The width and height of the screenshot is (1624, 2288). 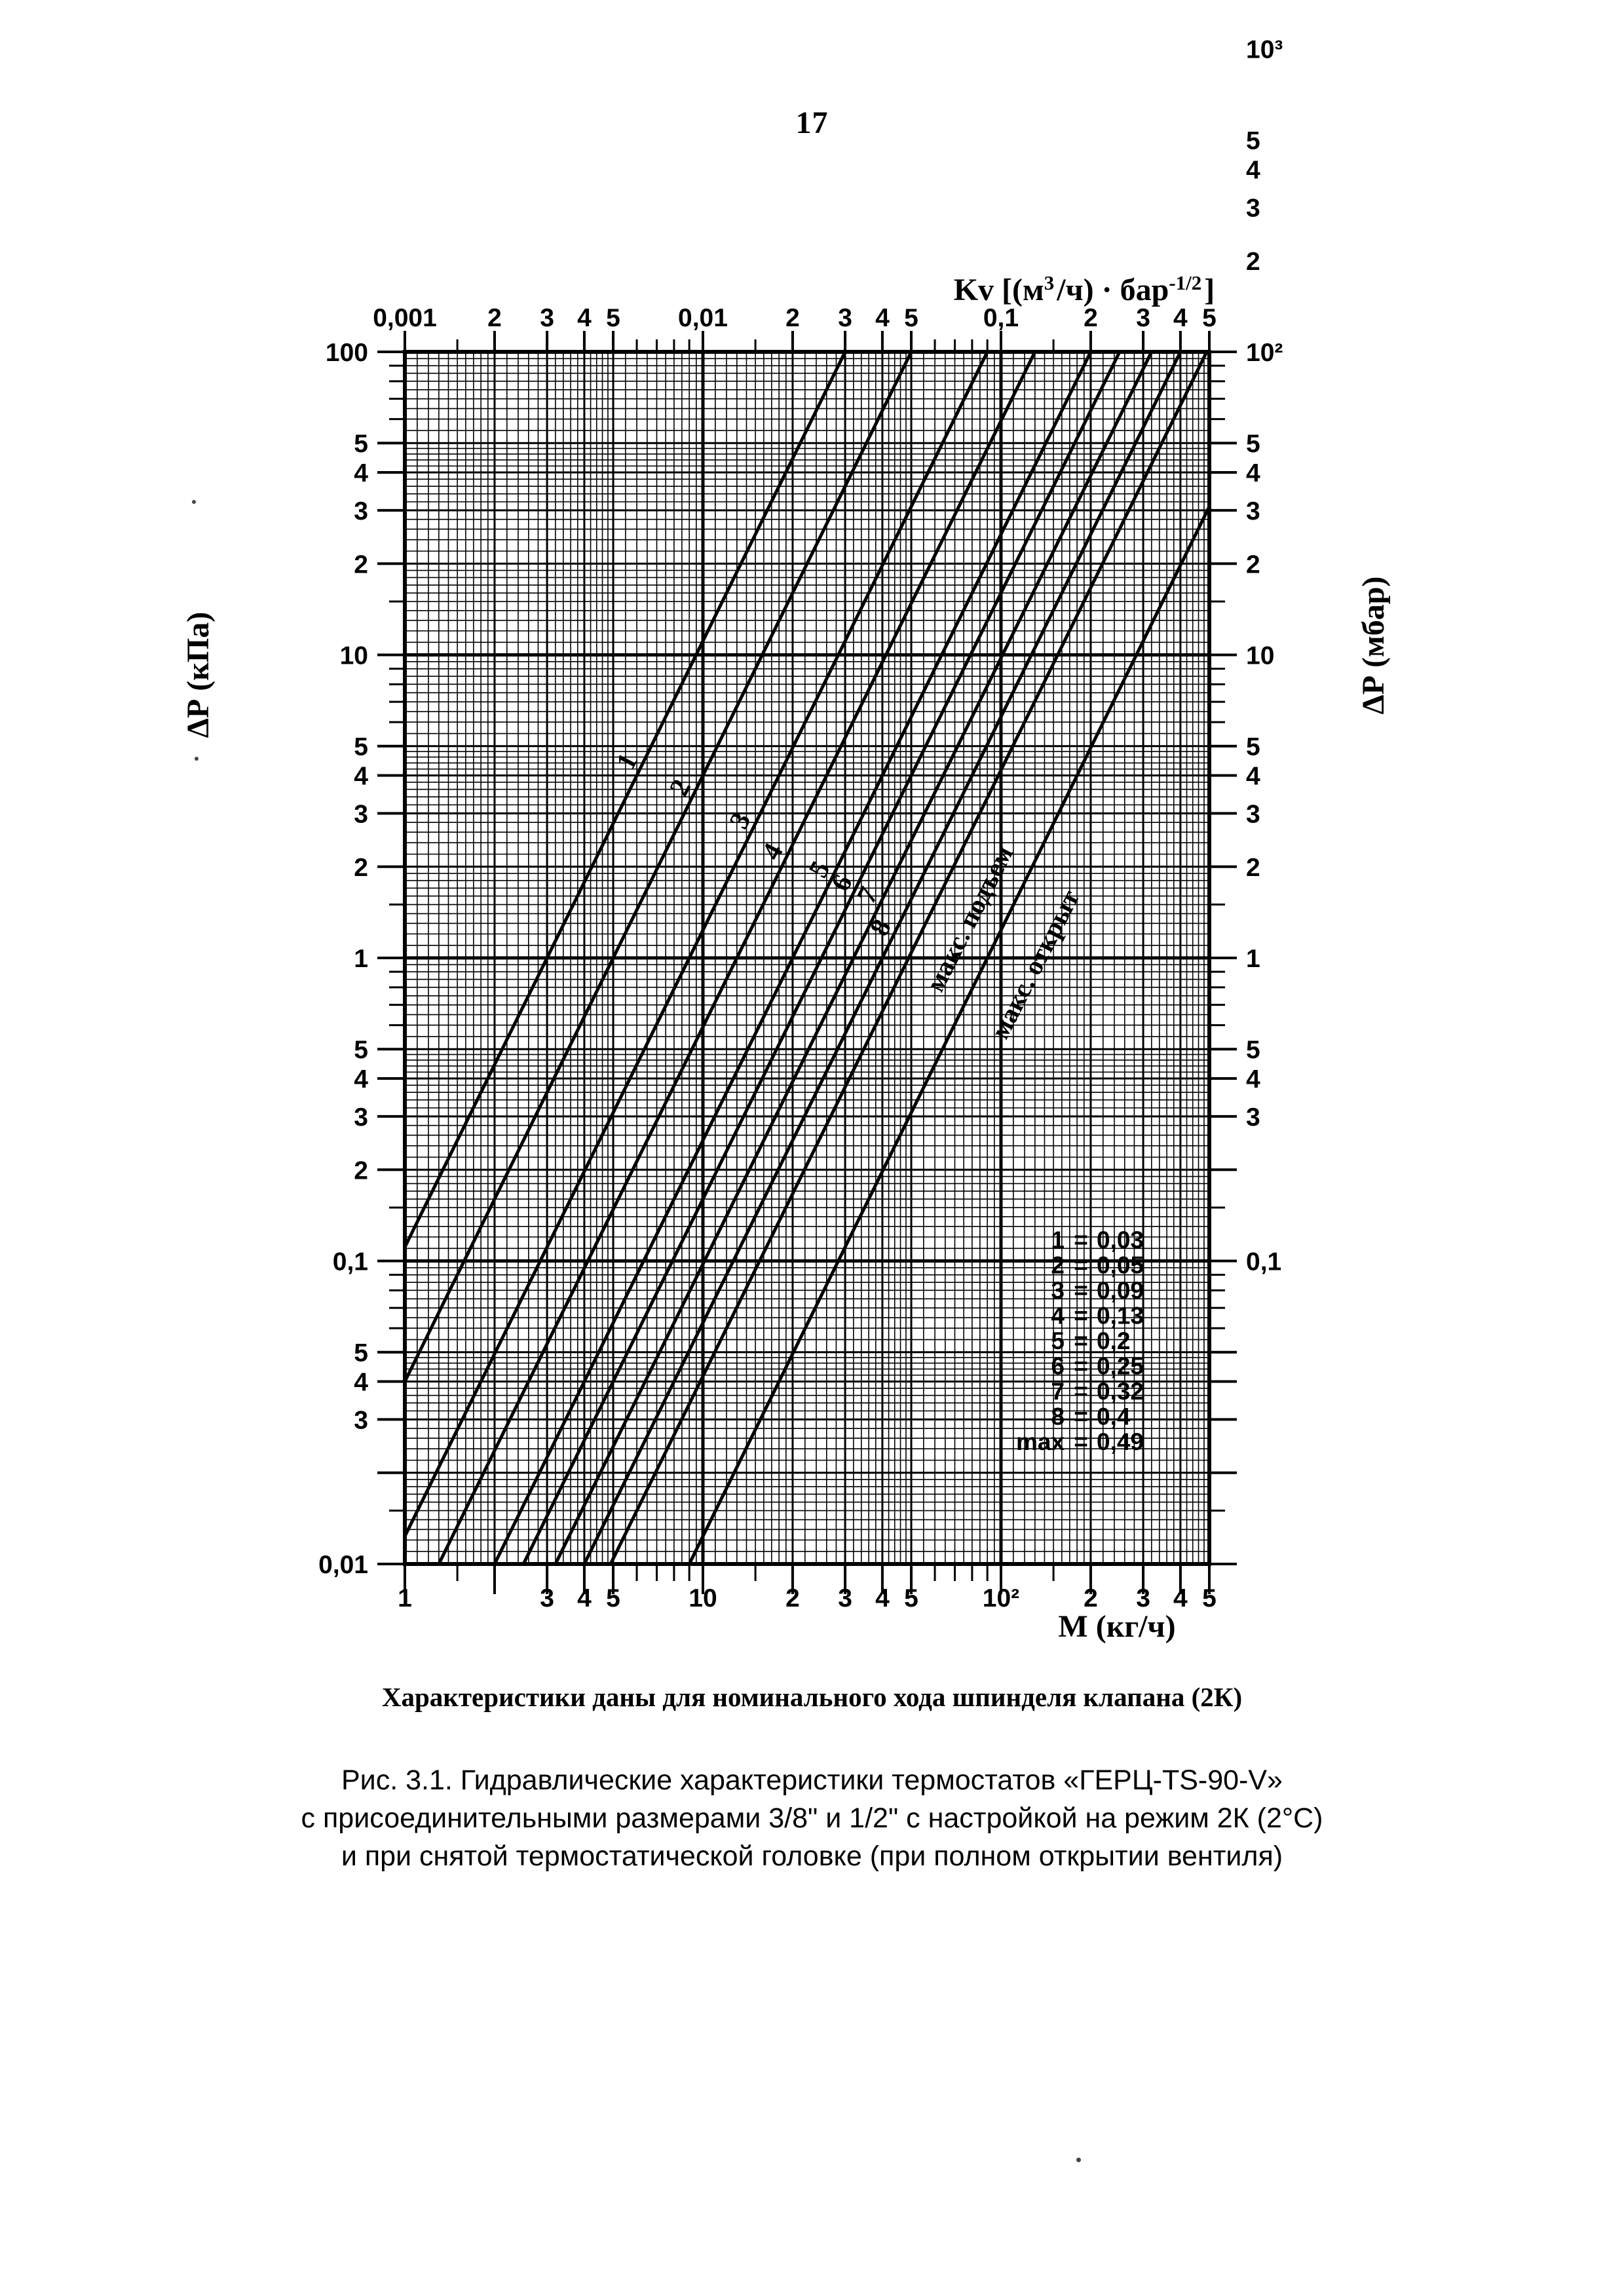 I want to click on legend-item: max = 0,49, so click(x=1080, y=1442).